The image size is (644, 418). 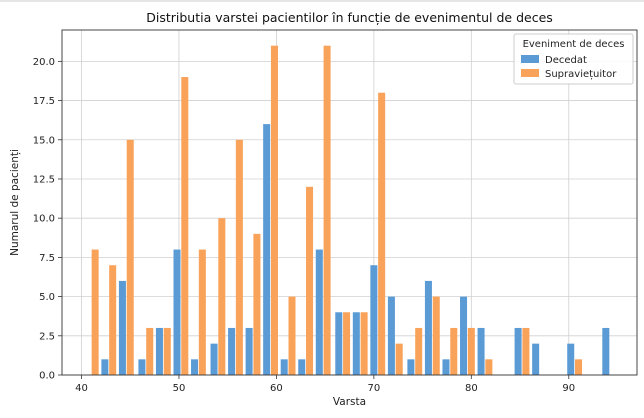 I want to click on y-tick-label: 15.0, so click(x=44, y=140).